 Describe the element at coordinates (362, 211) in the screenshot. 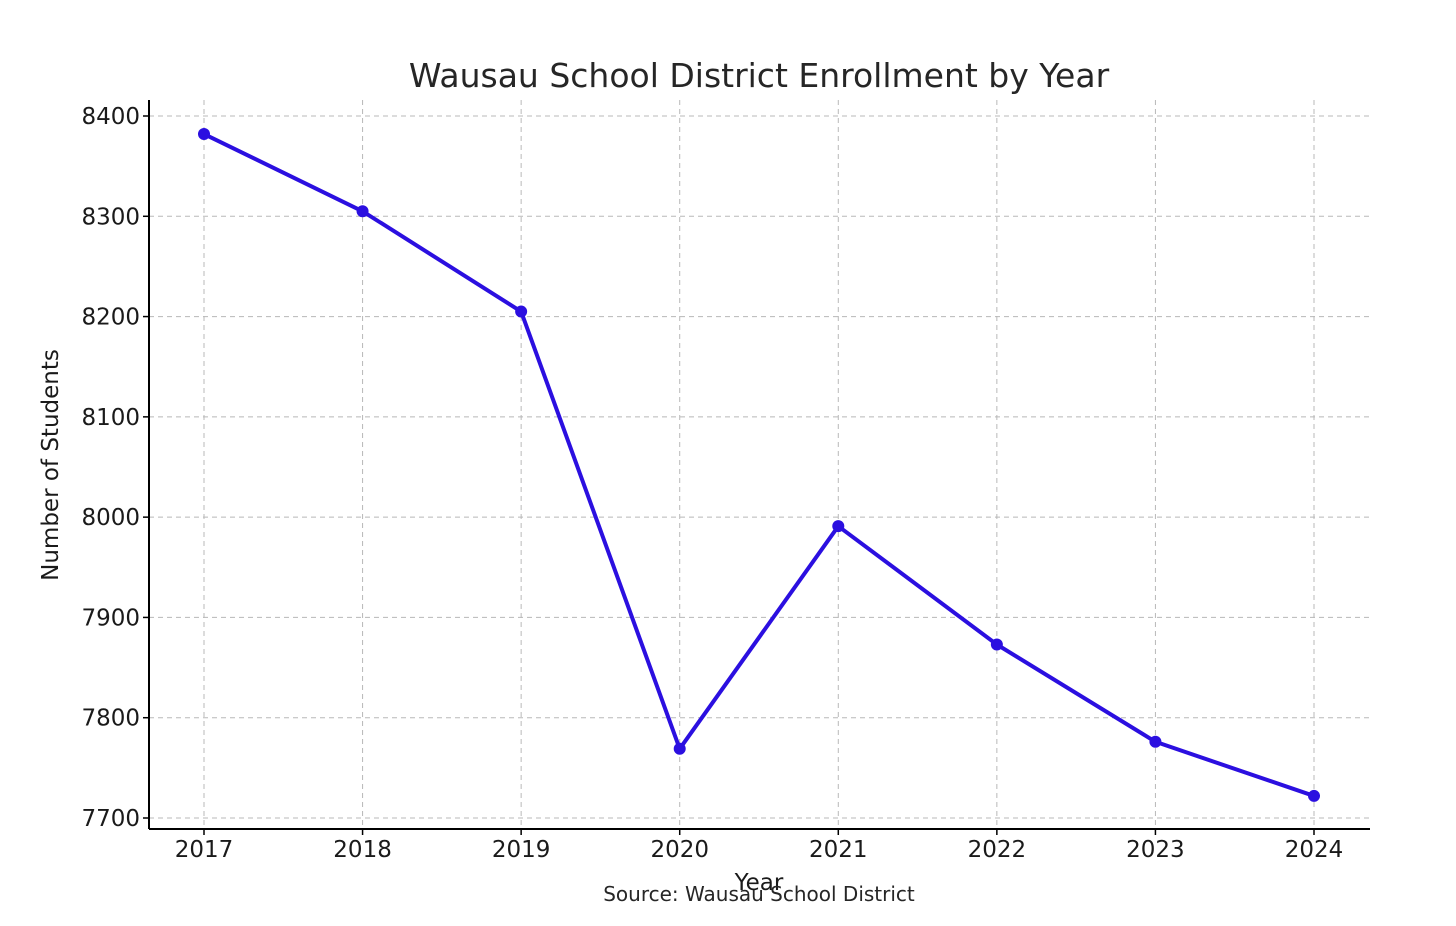

I see `data-point-2018` at that location.